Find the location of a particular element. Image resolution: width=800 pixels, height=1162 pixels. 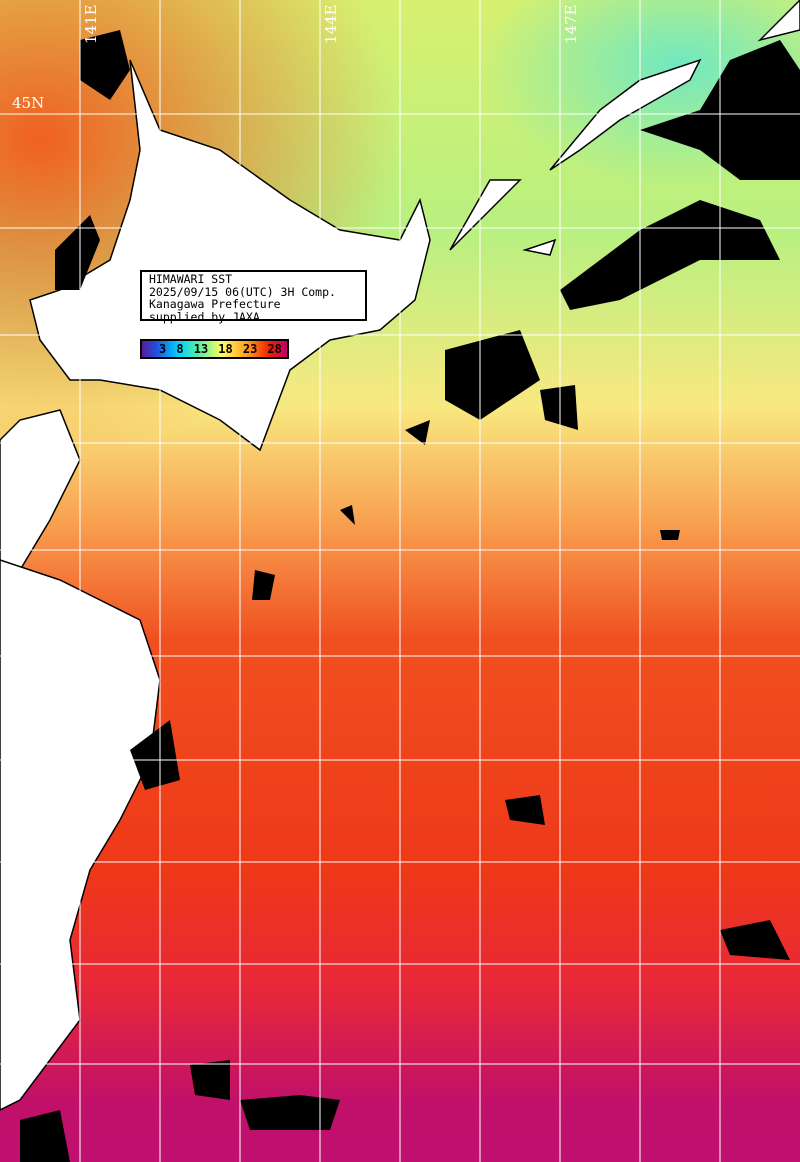

lat-label-45n: 45N is located at coordinates (28, 103).